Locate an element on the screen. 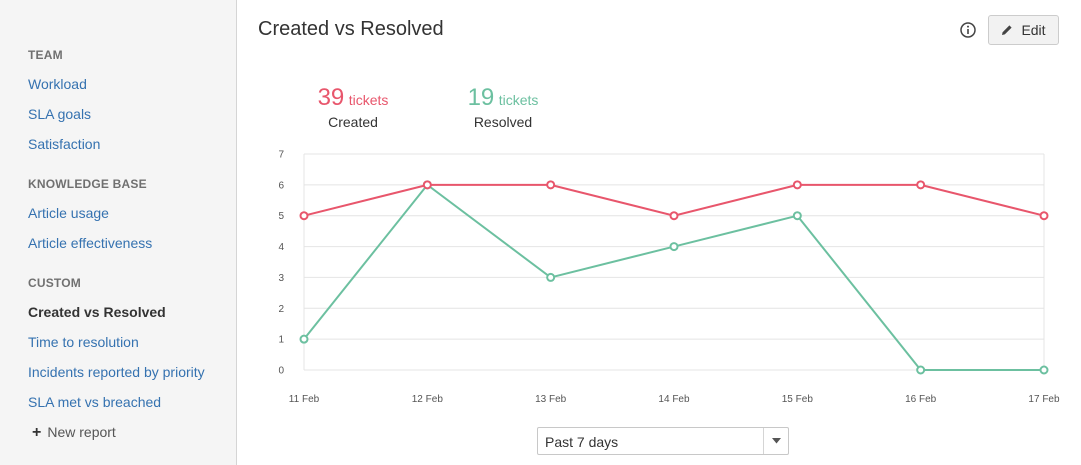  sidebar-item-created-vs-resolved: Created vs Resolved is located at coordinates (97, 312).